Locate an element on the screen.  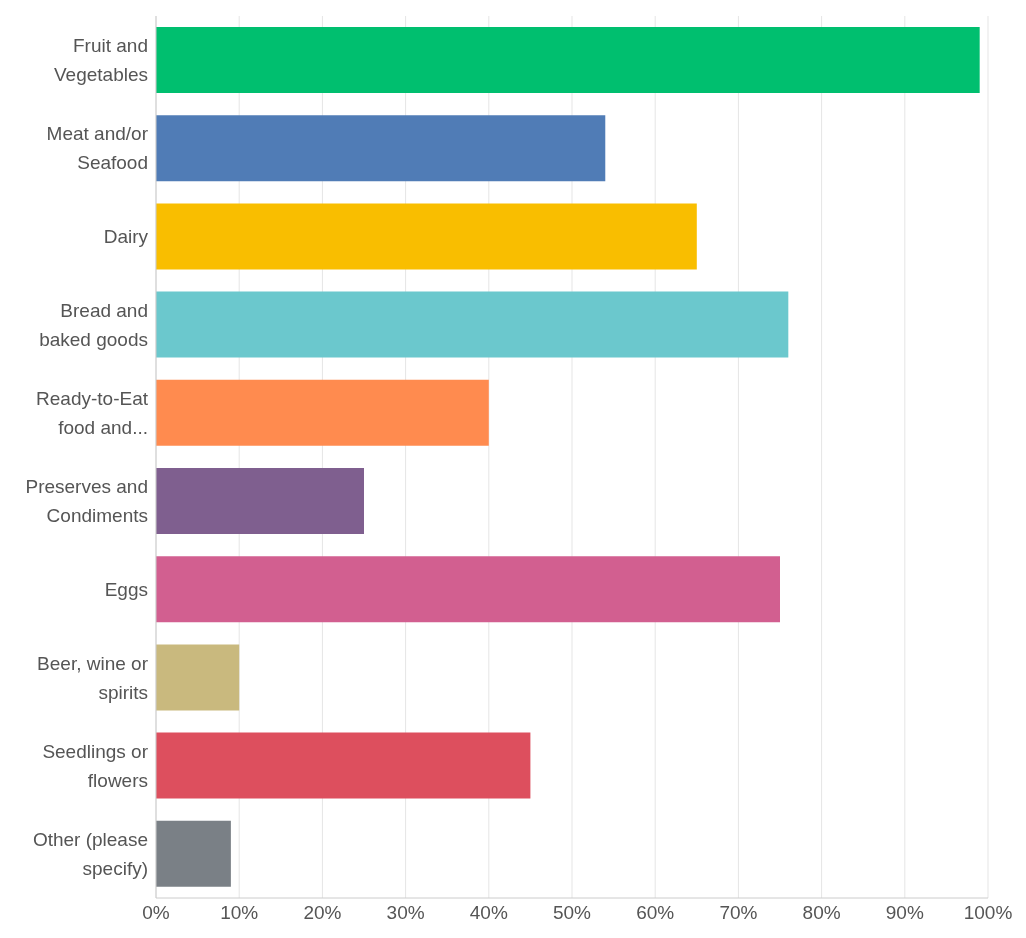
y-tick-label: Seedlings or flowers is located at coordinates (95, 765).